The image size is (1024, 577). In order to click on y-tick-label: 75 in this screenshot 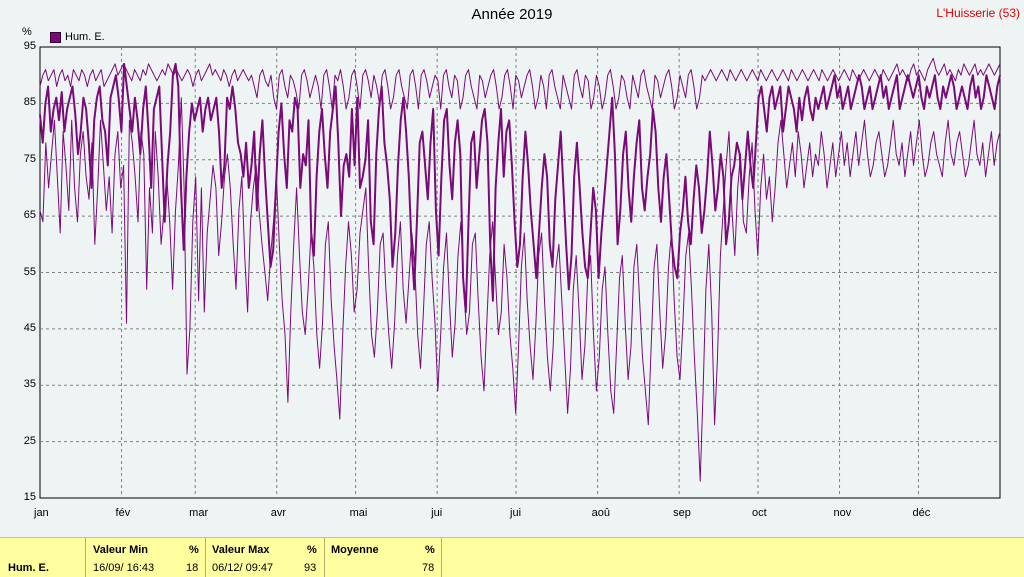, I will do `click(29, 158)`.